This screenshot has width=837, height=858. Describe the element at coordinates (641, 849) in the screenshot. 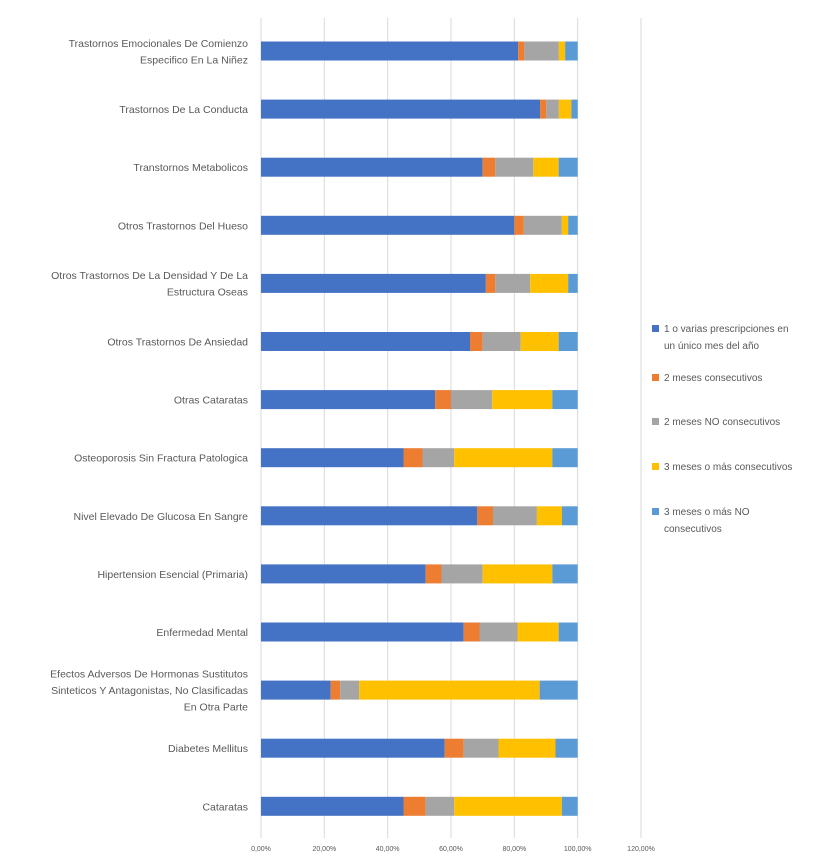

I see `x-tick-label: 120,00%` at that location.